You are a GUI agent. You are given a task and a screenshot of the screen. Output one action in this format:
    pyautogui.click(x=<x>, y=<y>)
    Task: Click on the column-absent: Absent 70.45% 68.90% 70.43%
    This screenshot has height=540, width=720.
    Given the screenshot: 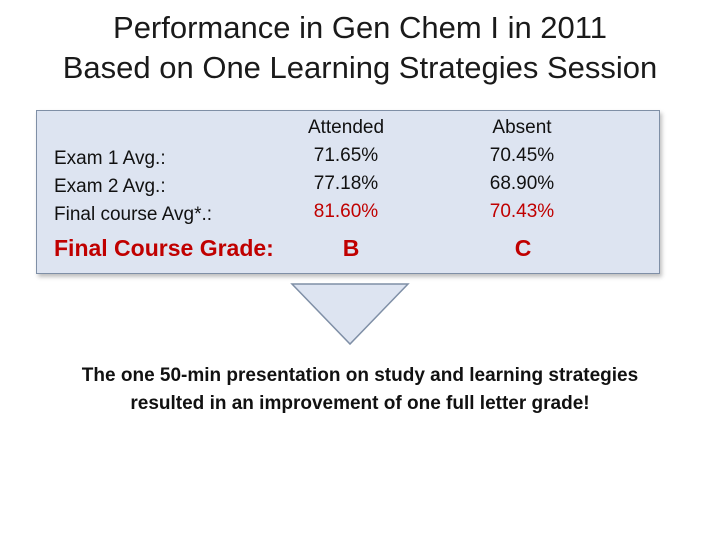 What is the action you would take?
    pyautogui.click(x=522, y=170)
    